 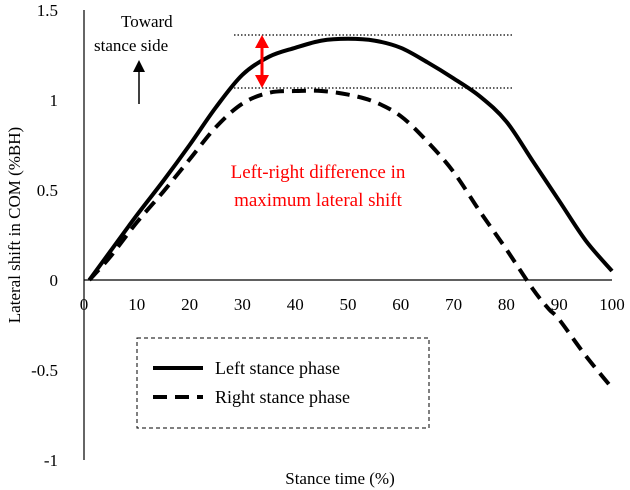 What do you see at coordinates (147, 21) in the screenshot?
I see `direction-label-line1: Toward` at bounding box center [147, 21].